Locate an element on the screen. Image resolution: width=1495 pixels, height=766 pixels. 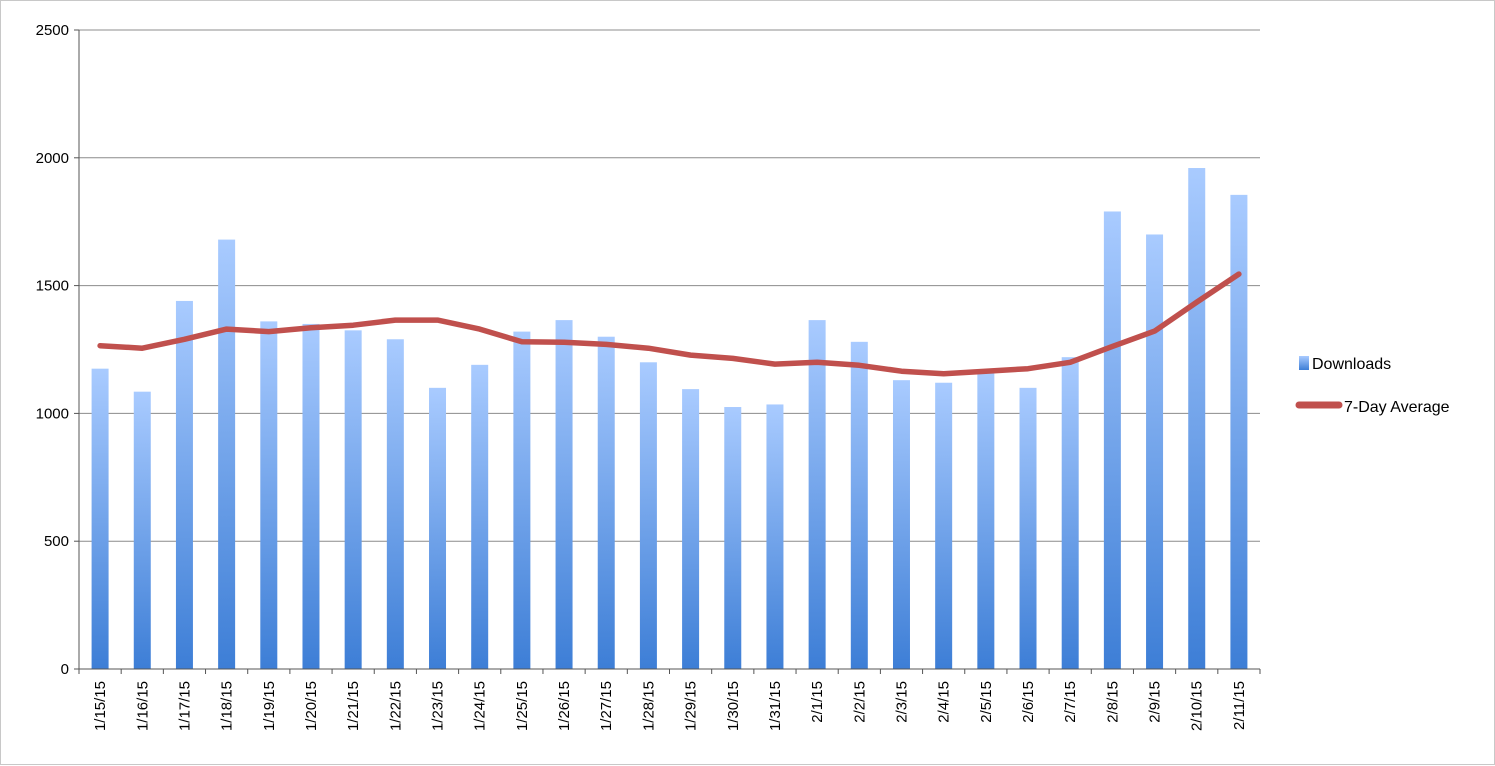
line-7-day-average is located at coordinates (669, 324).